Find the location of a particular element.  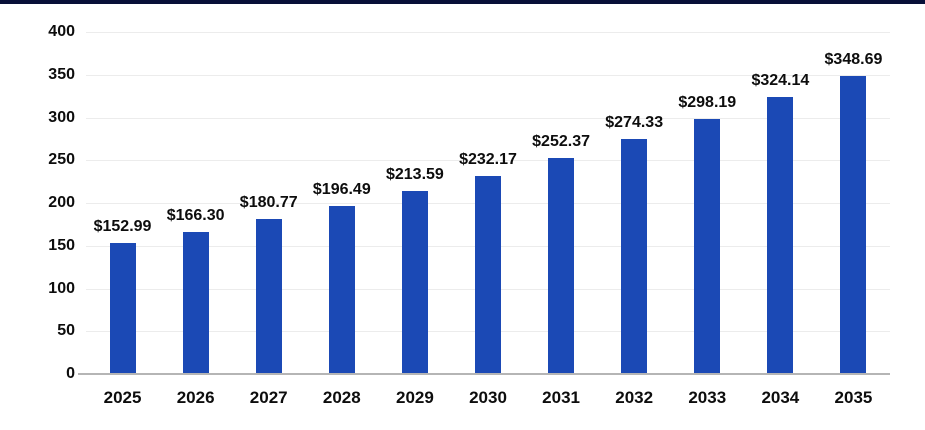

x-axis-tick-label-2030: 2030 is located at coordinates (488, 397).